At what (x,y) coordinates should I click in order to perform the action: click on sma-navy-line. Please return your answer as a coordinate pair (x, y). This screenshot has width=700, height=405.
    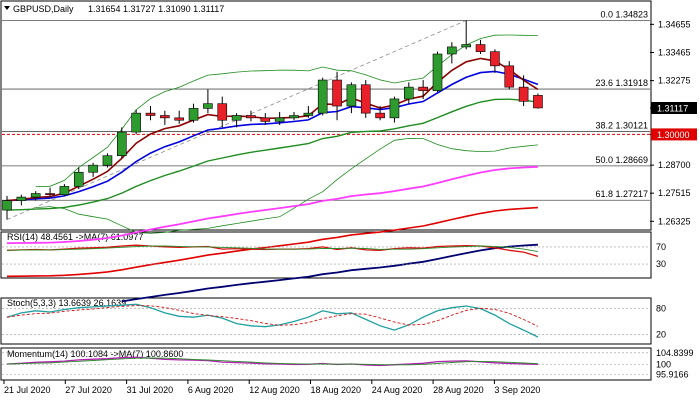
    Looking at the image, I should click on (329, 273).